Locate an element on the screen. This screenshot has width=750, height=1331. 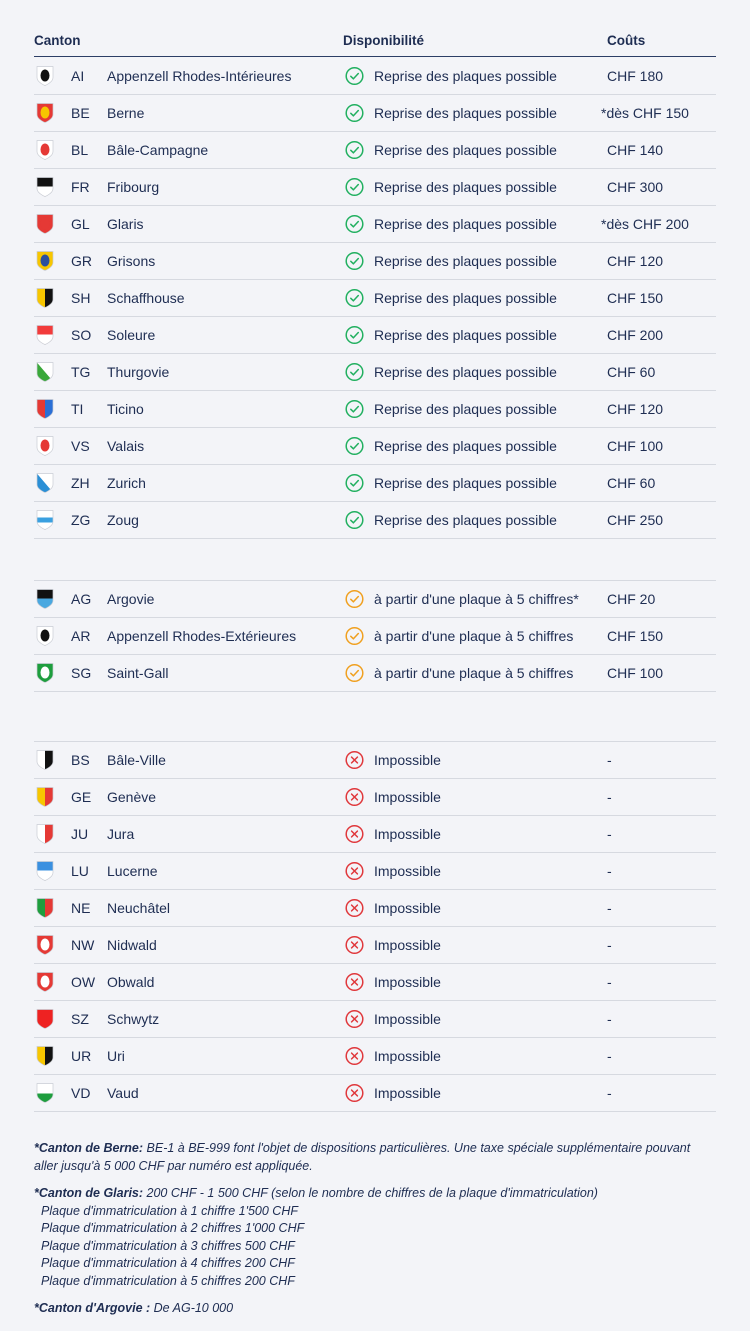
canton-code: AR is located at coordinates (81, 636).